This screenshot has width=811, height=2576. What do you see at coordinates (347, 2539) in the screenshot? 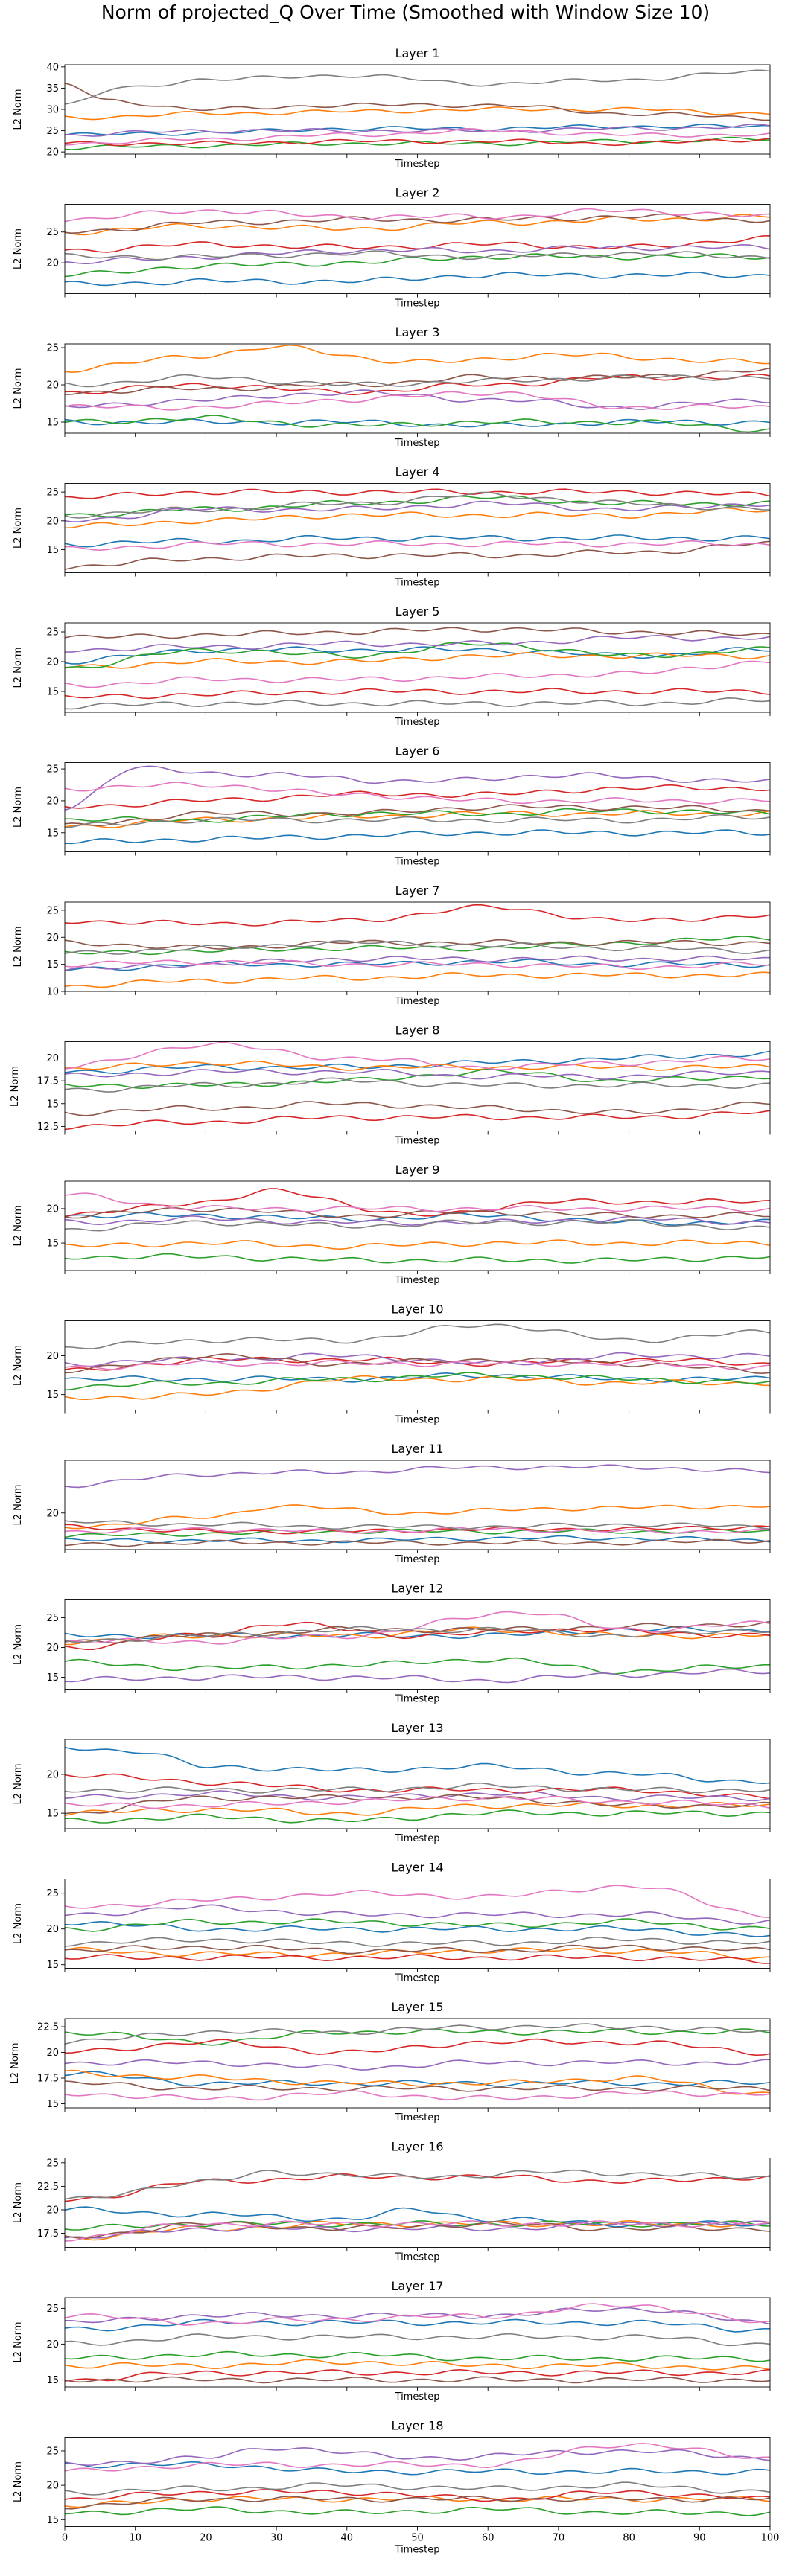
I see `x-tick-label: 40` at bounding box center [347, 2539].